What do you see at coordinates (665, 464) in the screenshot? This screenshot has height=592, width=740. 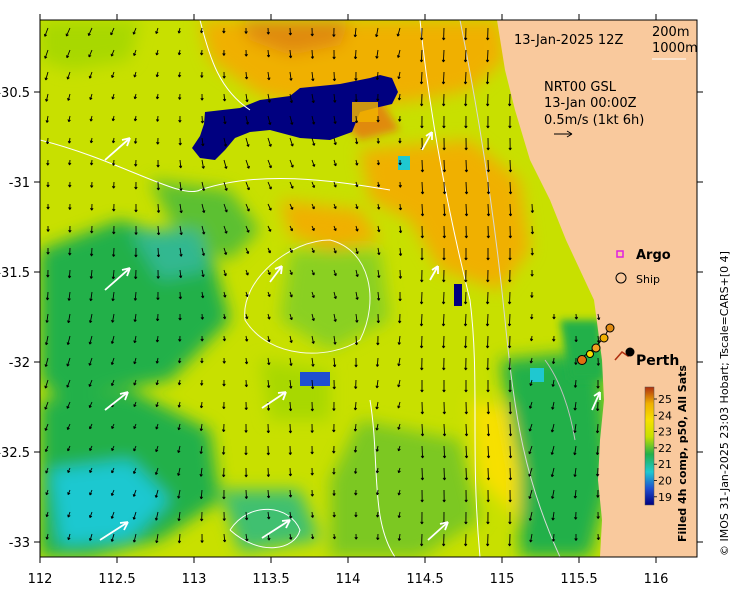 I see `colorbar-tick-label: 21` at bounding box center [665, 464].